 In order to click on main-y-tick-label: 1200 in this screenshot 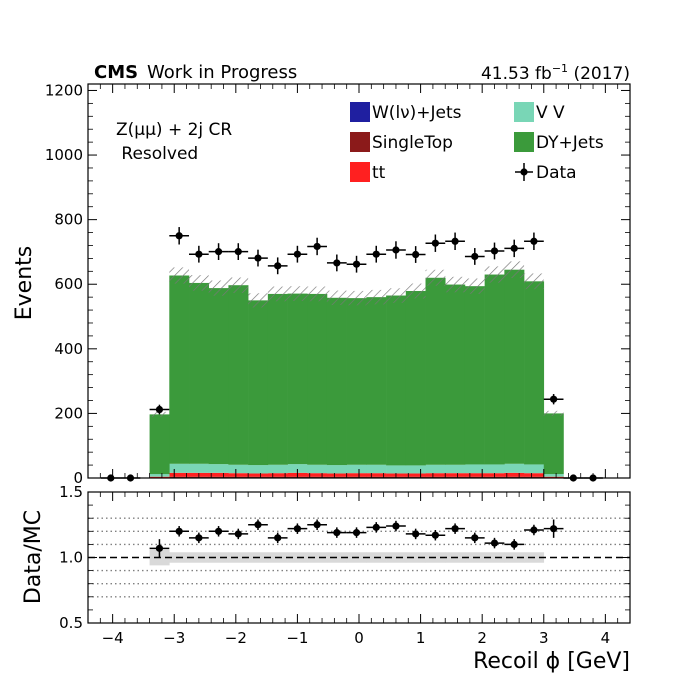, I will do `click(64, 90)`.